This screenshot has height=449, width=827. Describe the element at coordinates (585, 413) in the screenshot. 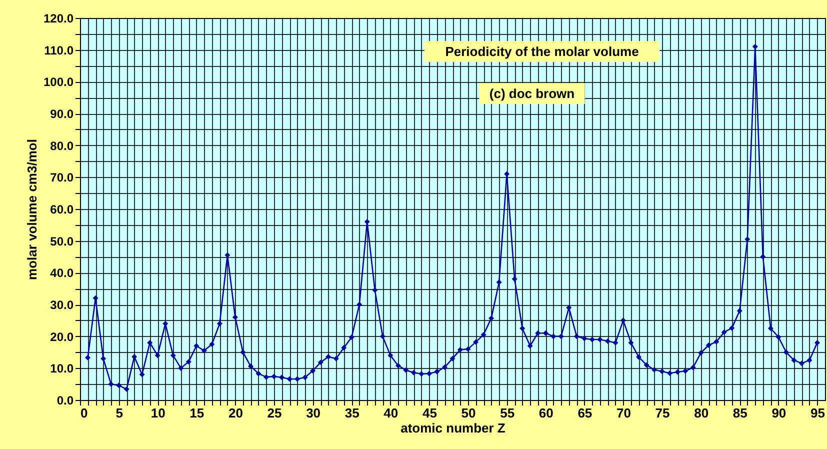

I see `x-tick-label: 65` at that location.